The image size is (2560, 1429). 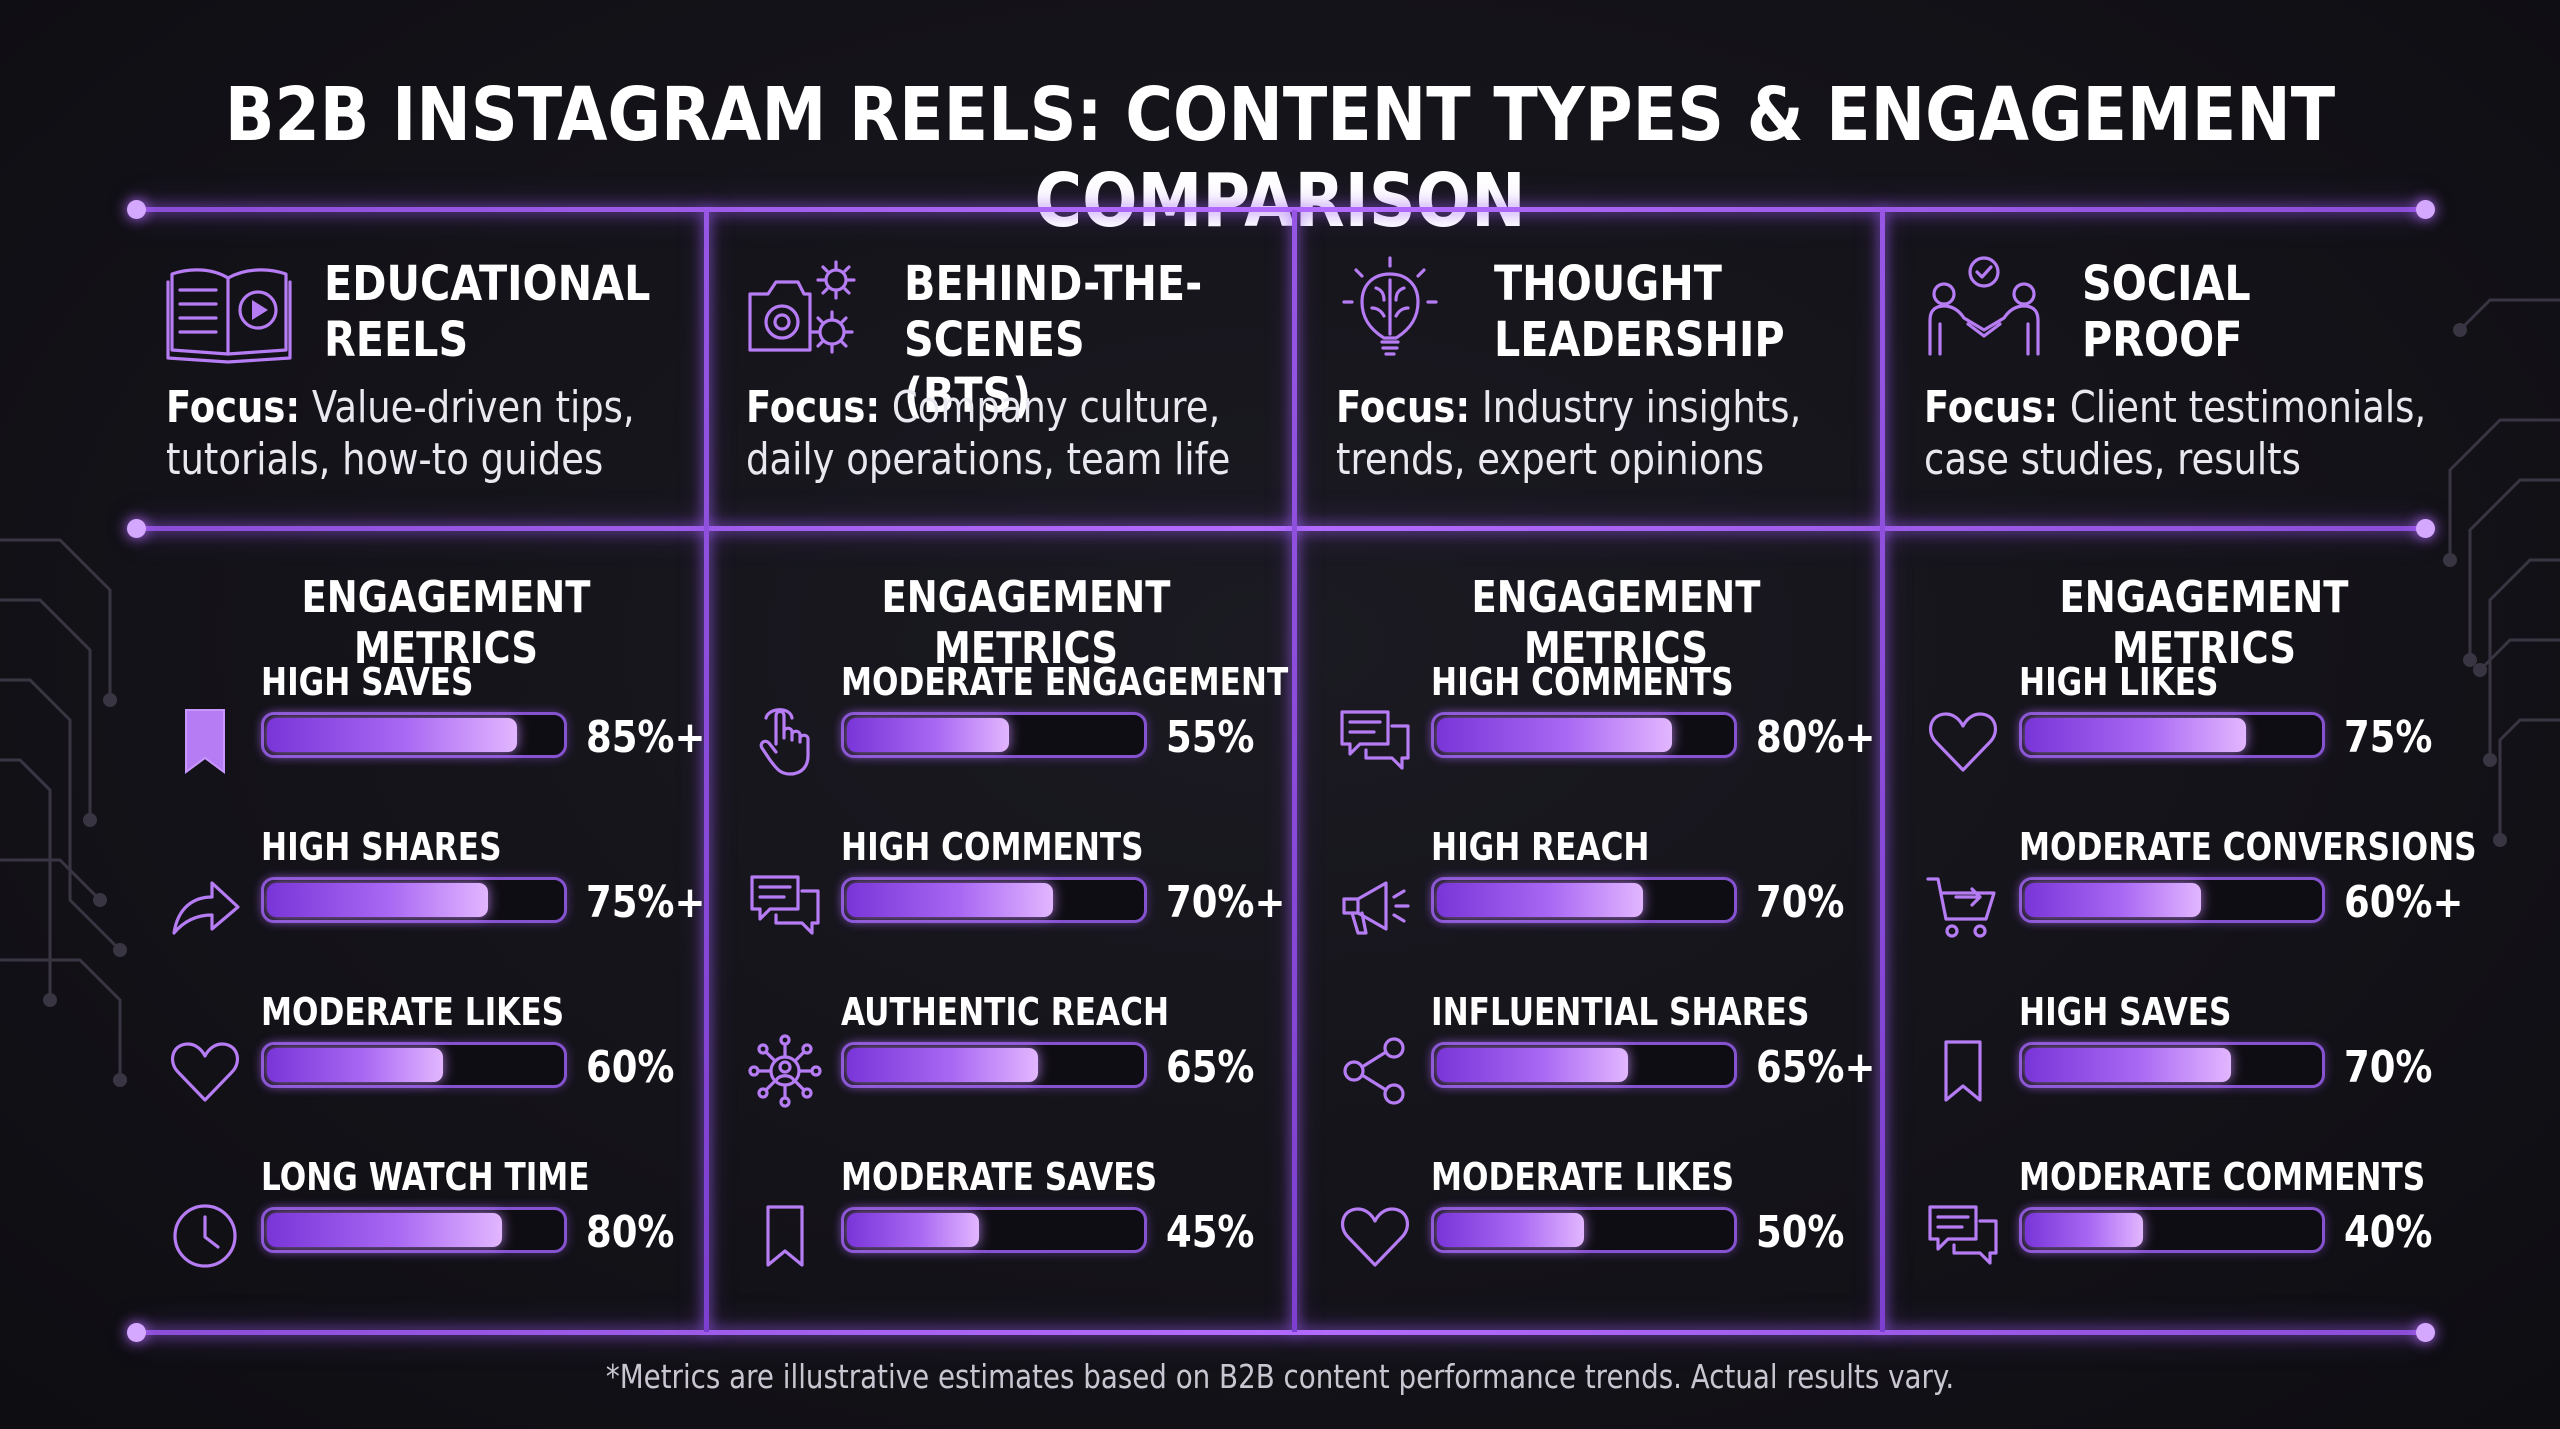 I want to click on focus-text: case studies, results, so click(x=2112, y=459).